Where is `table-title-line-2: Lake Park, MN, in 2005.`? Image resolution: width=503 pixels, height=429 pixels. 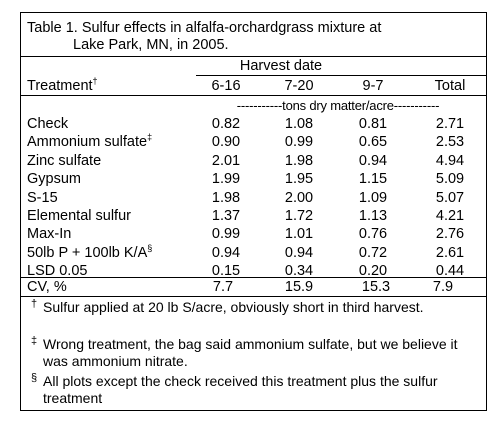
table-title-line-2: Lake Park, MN, in 2005. is located at coordinates (151, 45).